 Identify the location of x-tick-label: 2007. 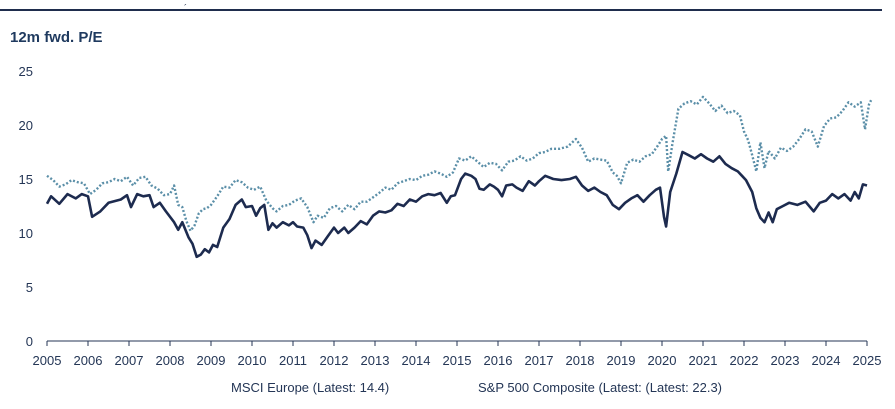
(129, 360).